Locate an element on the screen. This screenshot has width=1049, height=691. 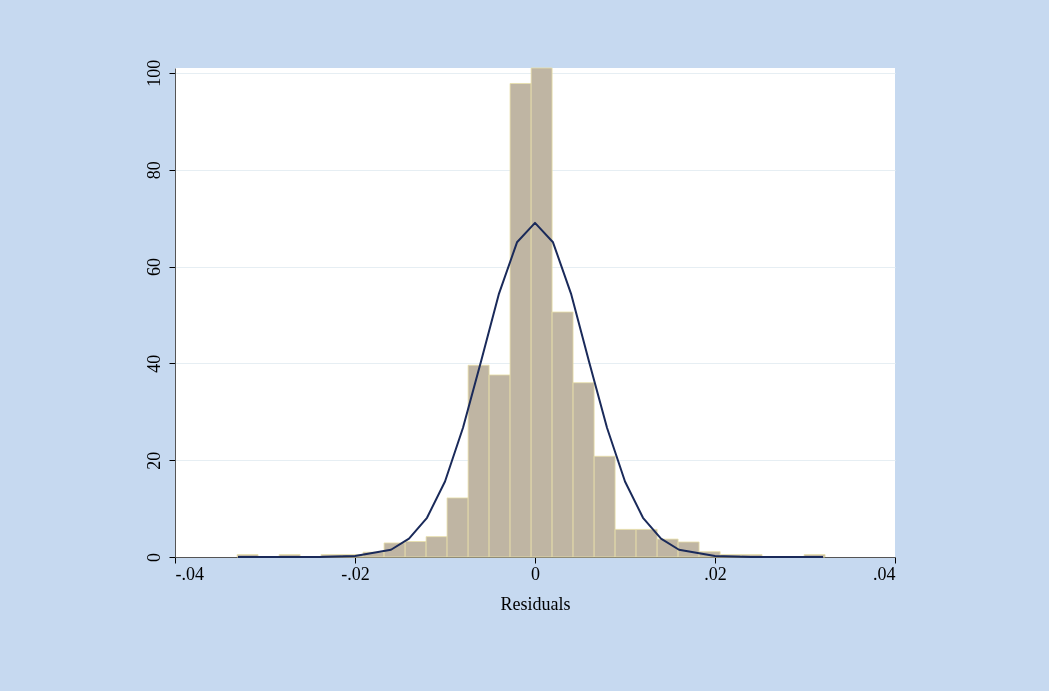
x-tick-label: -.02 is located at coordinates (355, 573).